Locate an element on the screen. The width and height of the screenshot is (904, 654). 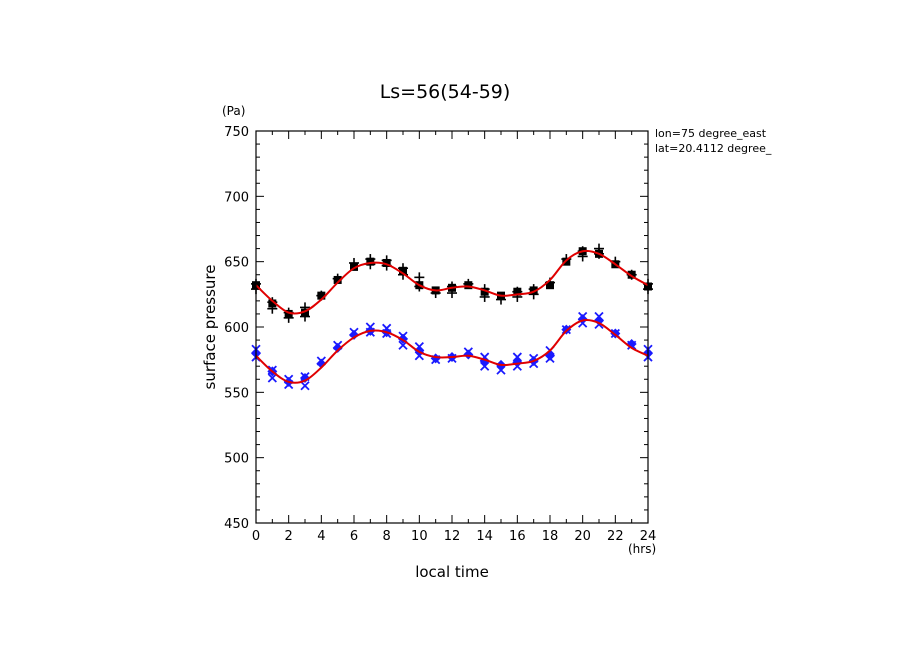
annotation-lon: lon=75 degree_east is located at coordinates (711, 133).